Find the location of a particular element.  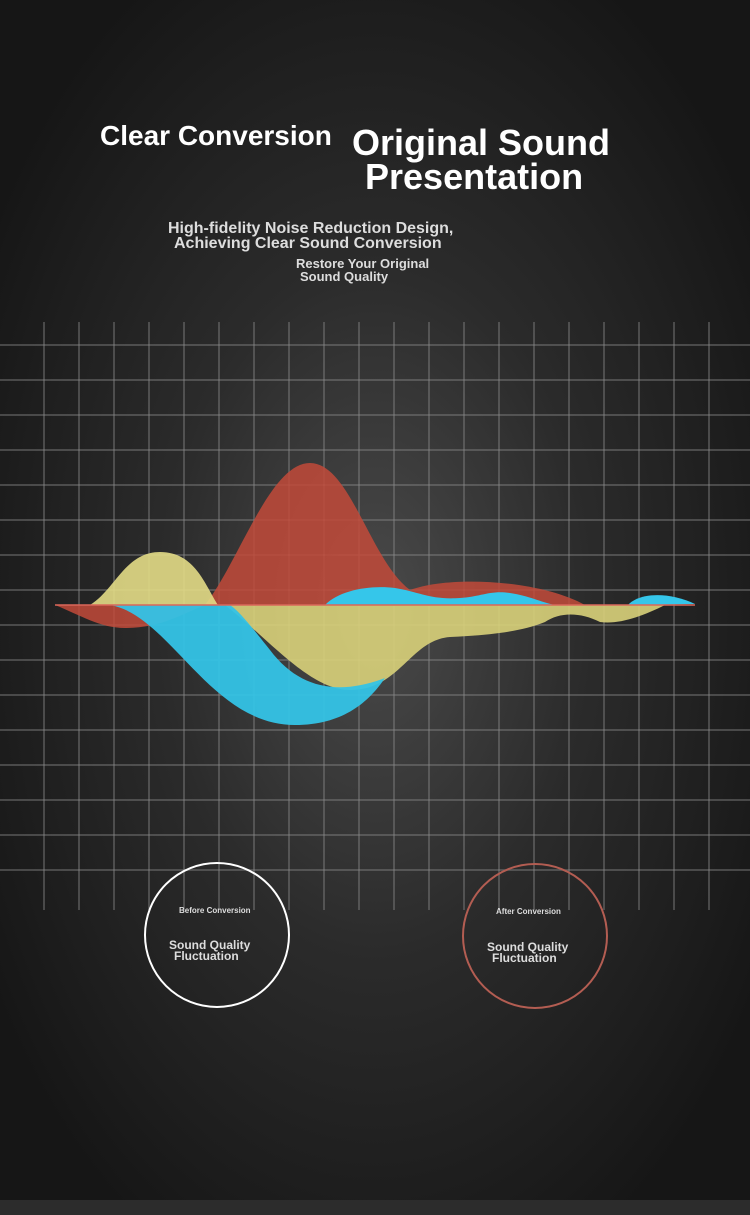

badge-caption: Before Conversion is located at coordinates (215, 910).